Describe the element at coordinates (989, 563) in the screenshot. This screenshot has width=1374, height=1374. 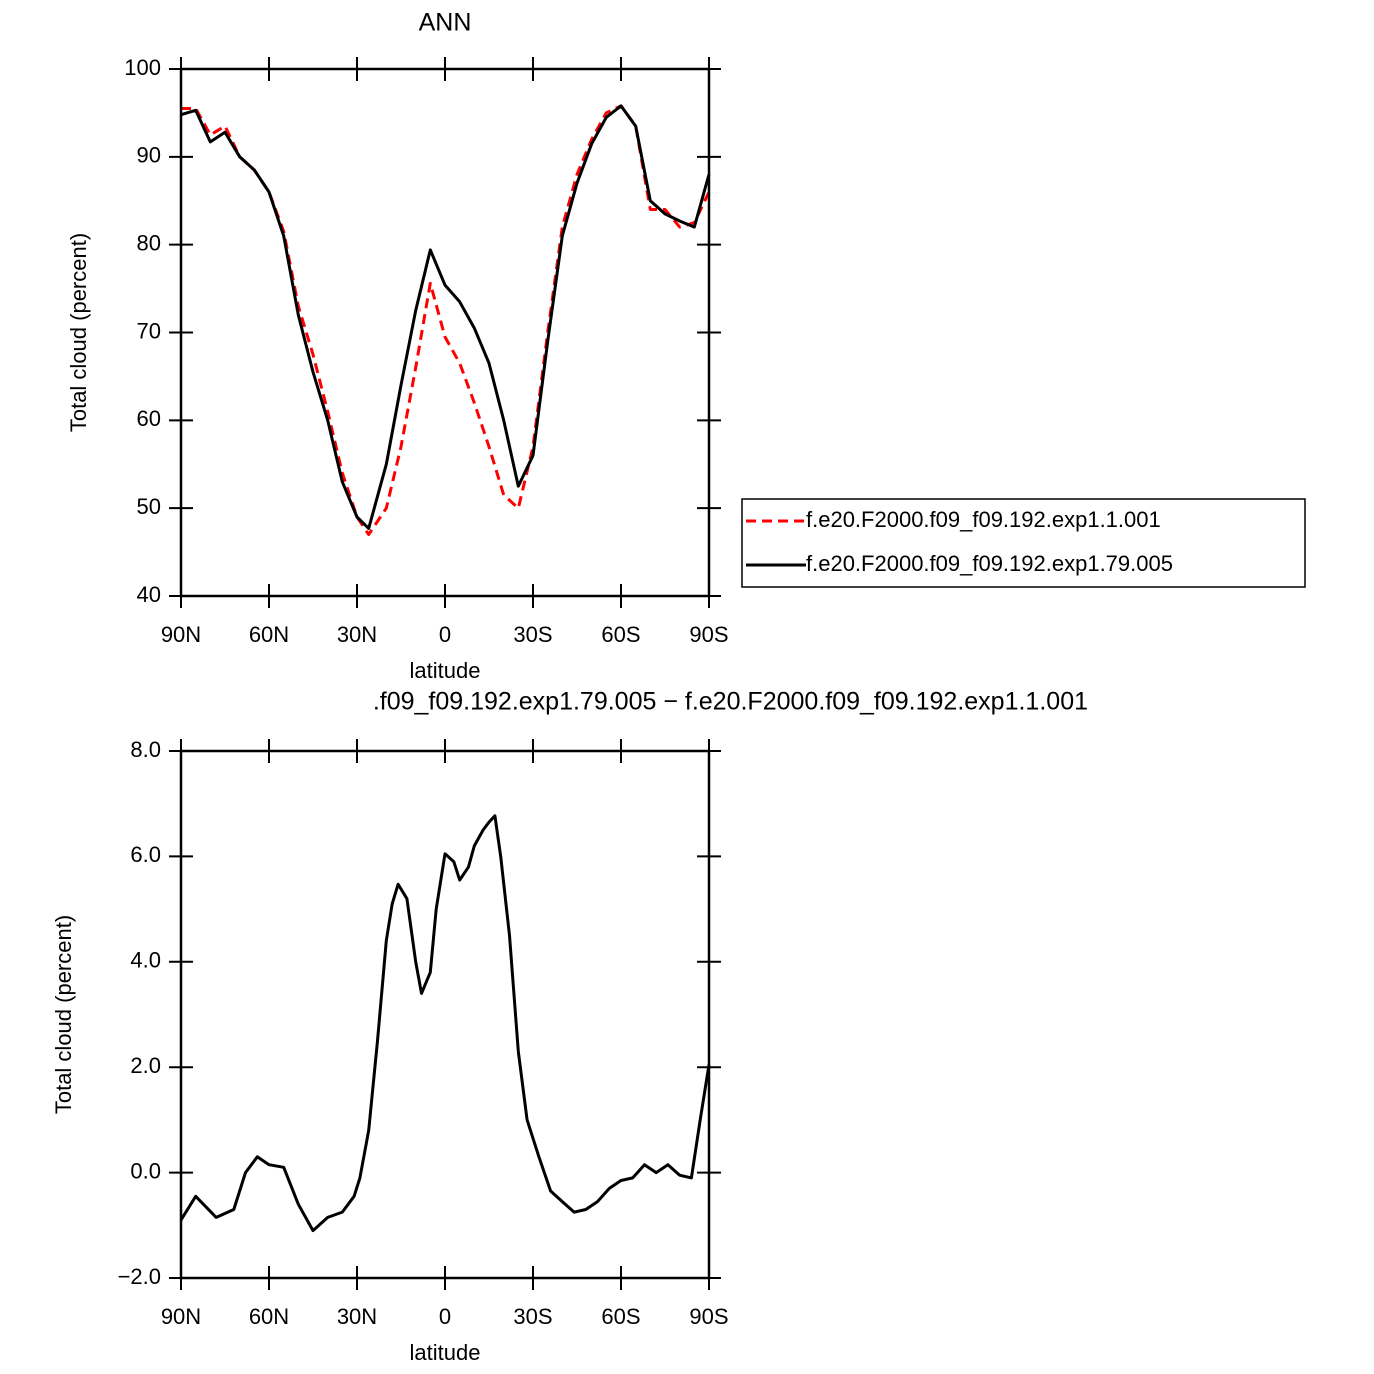
I see `legend-label: f.e20.F2000.f09_f09.192.exp1.79.005` at that location.